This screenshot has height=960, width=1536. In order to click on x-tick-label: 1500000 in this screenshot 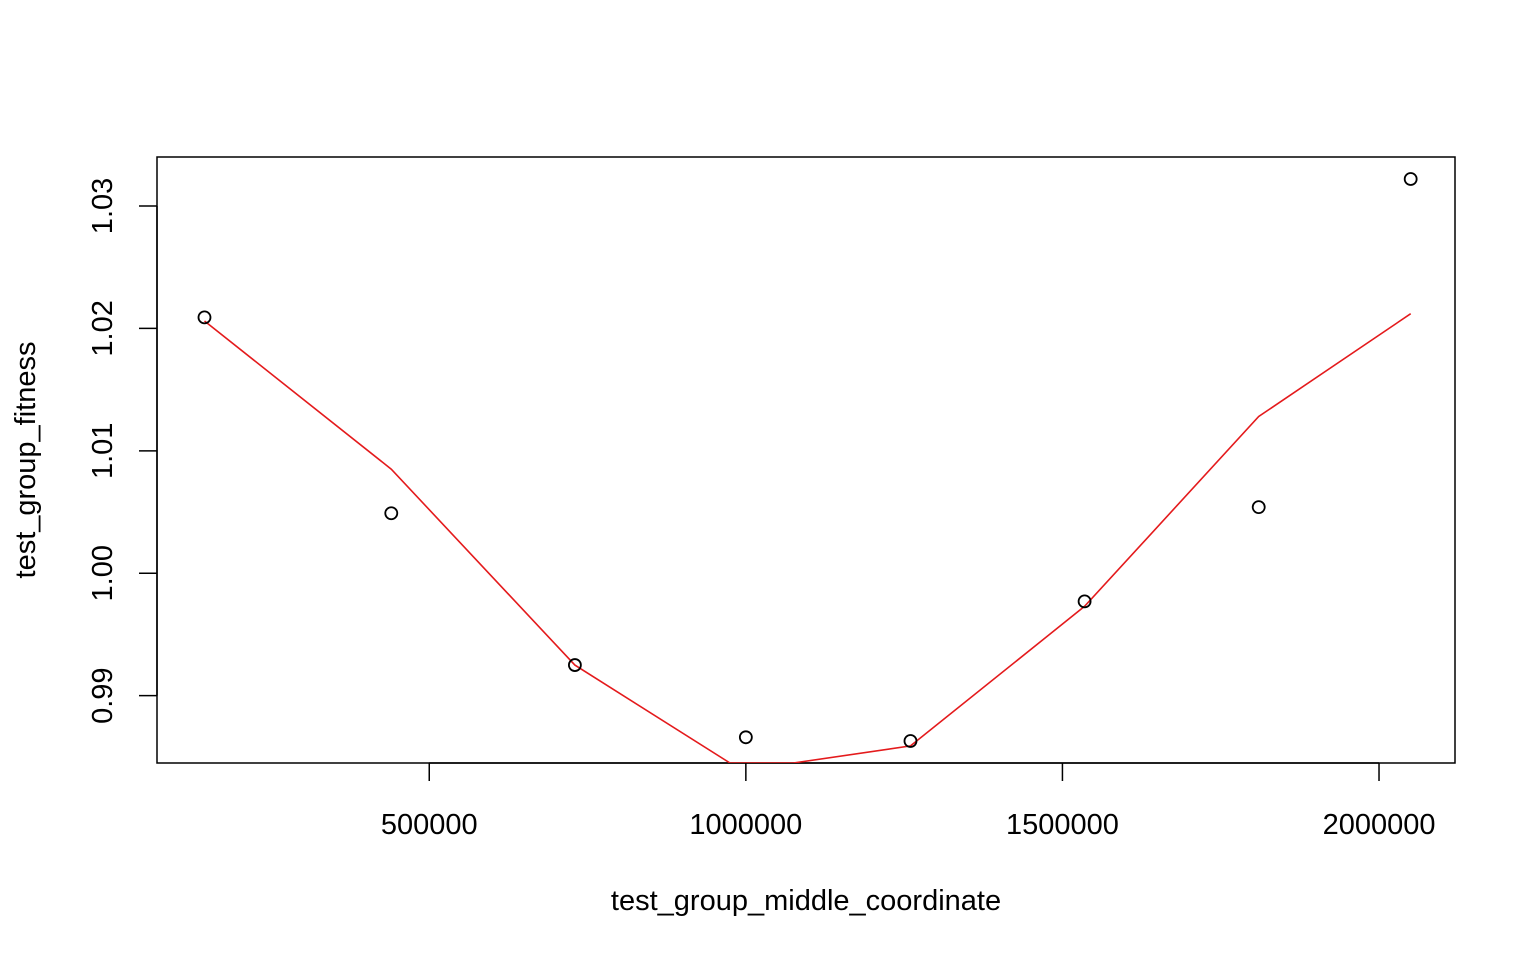, I will do `click(1062, 825)`.